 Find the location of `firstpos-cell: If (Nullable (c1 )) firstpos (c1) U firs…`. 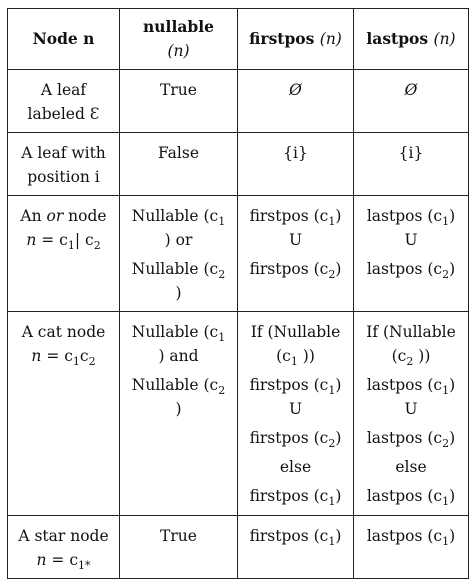

firstpos-cell: If (Nullable (c1 )) firstpos (c1) U firs… is located at coordinates (295, 413).